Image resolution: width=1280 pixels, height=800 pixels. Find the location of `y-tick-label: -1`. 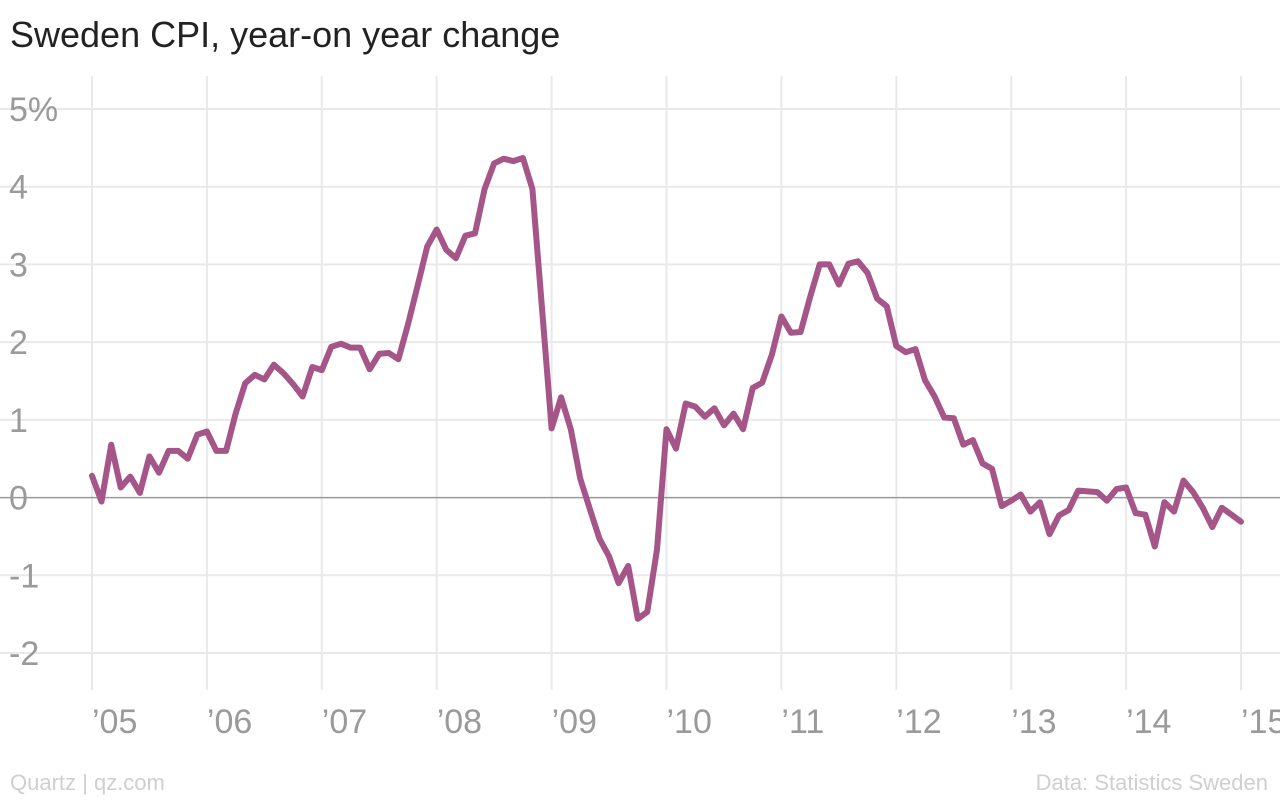

y-tick-label: -1 is located at coordinates (24, 576).